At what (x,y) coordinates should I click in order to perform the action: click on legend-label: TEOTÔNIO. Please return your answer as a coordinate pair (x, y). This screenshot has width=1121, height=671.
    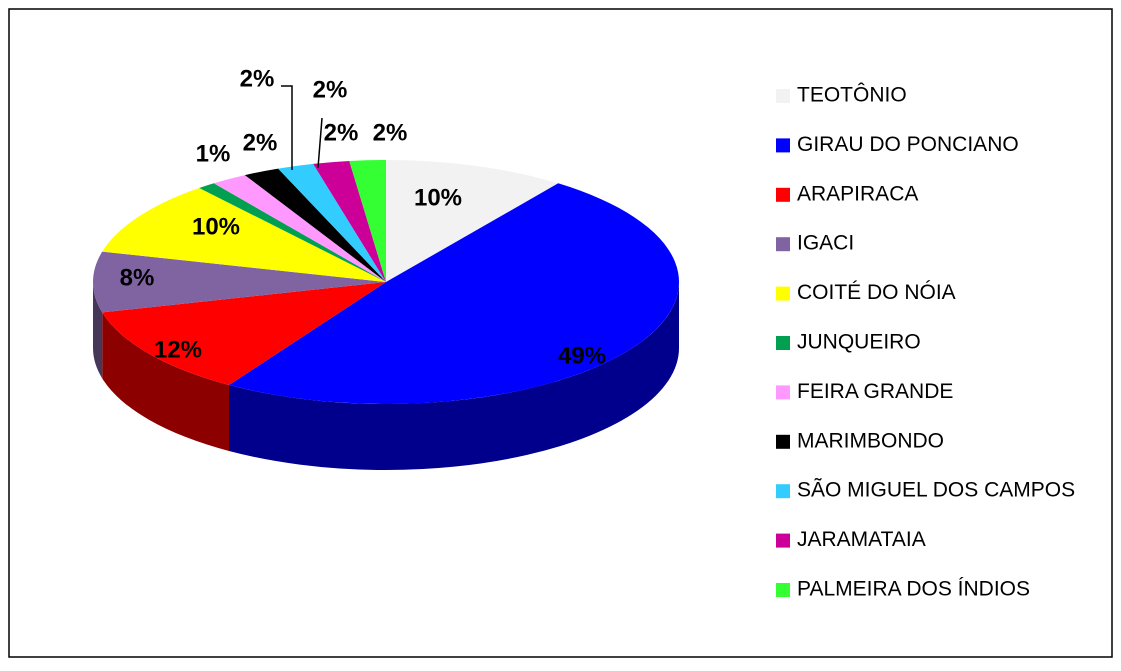
    Looking at the image, I should click on (852, 95).